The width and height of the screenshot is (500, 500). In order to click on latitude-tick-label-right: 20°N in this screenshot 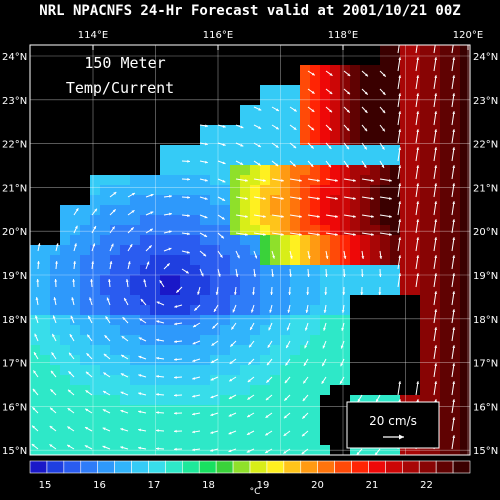, I will do `click(485, 232)`.